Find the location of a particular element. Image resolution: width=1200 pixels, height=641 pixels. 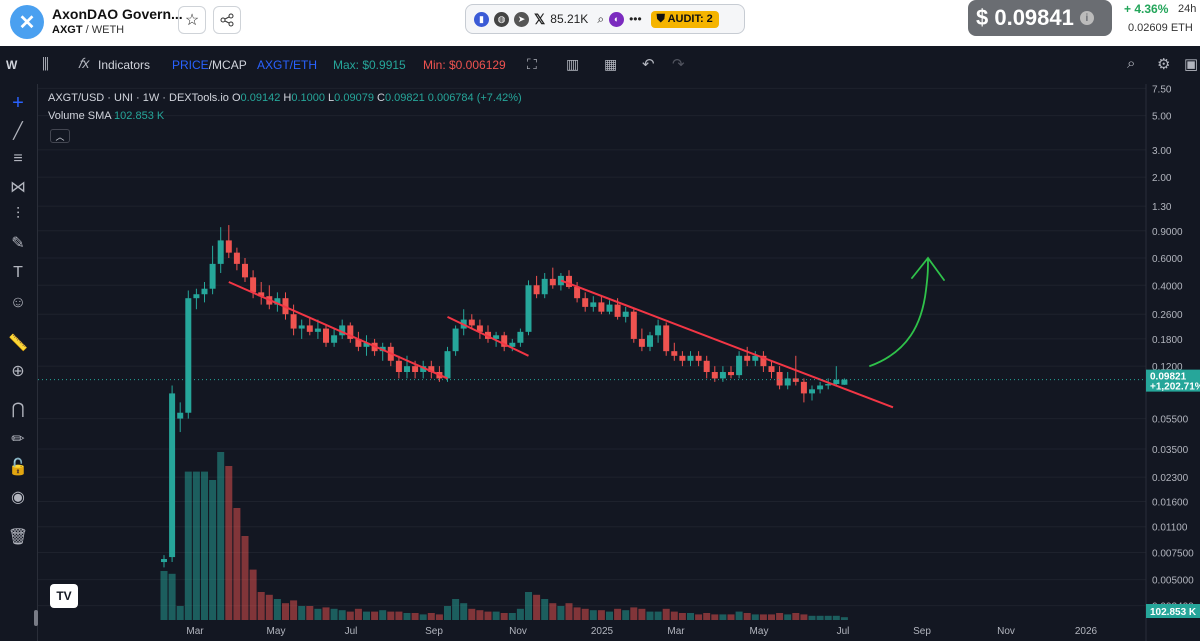

bar-chart-icon: ▥ is located at coordinates (573, 64).